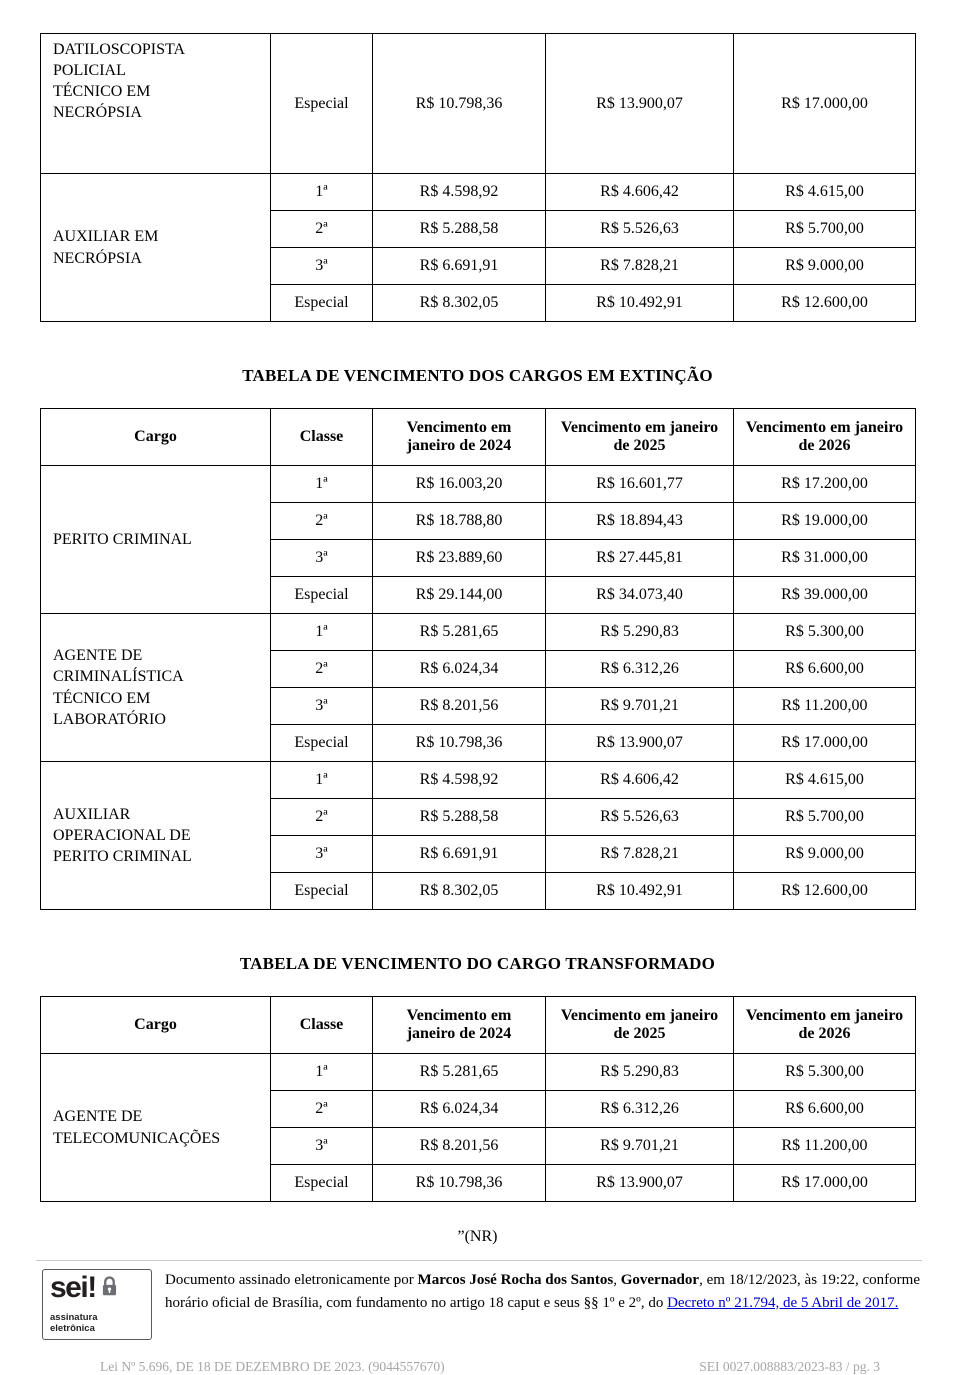 This screenshot has width=960, height=1375. I want to click on table-row: 2ª R$ 6.024,34 R$ 6.312,26 R$ 6.600,00, so click(478, 1109).